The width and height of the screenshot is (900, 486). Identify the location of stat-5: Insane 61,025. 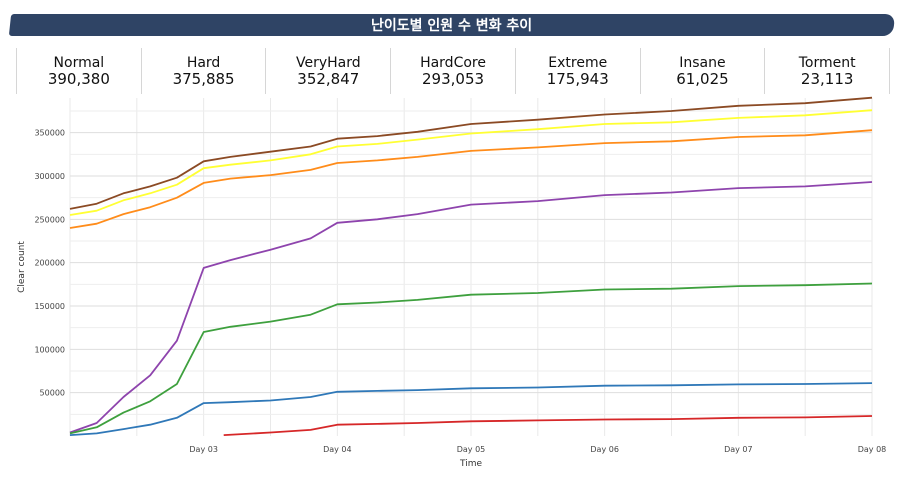
(702, 71).